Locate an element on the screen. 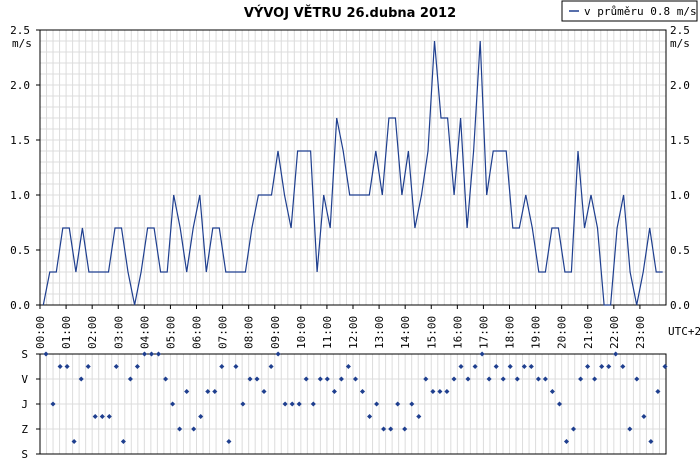 The height and width of the screenshot is (460, 700). x-tick-label: 16:00 is located at coordinates (457, 332).